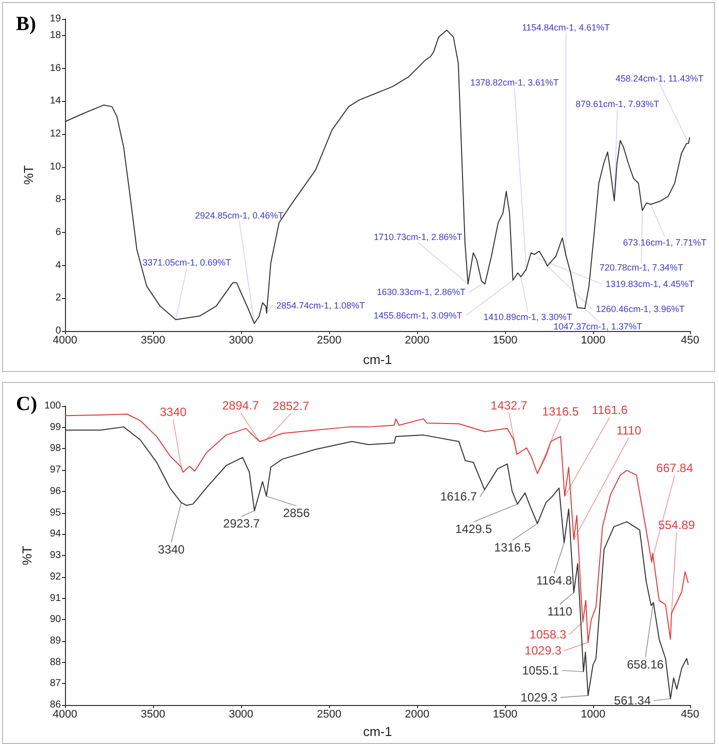 Image resolution: width=719 pixels, height=744 pixels. What do you see at coordinates (56, 662) in the screenshot?
I see `y-tick-label: 88` at bounding box center [56, 662].